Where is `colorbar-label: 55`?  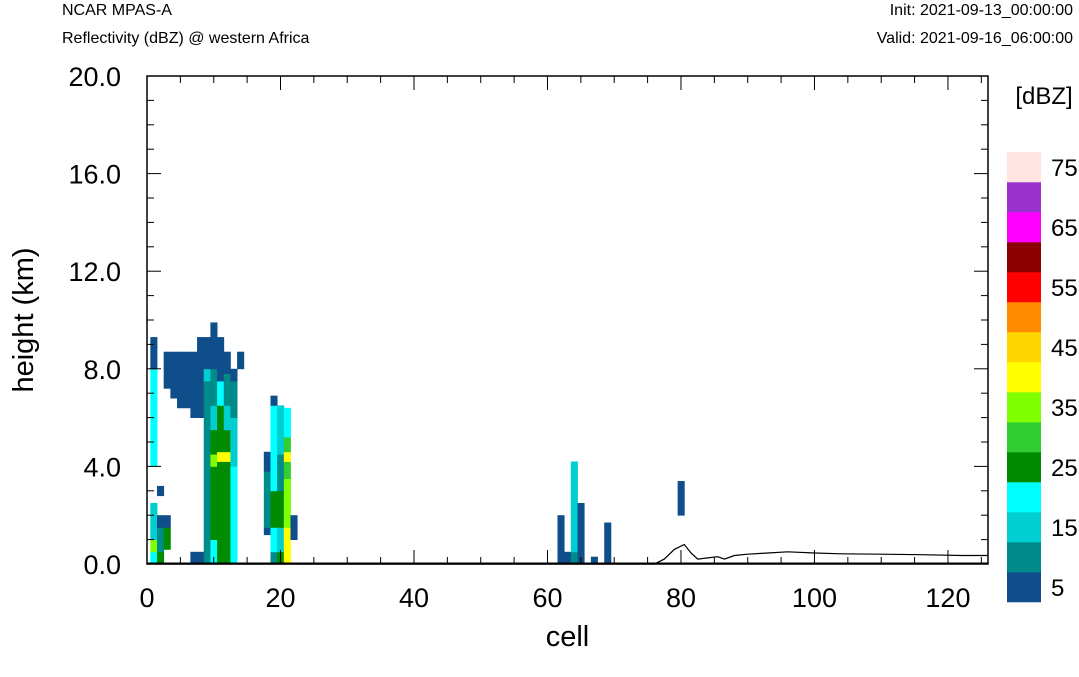 colorbar-label: 55 is located at coordinates (1064, 288).